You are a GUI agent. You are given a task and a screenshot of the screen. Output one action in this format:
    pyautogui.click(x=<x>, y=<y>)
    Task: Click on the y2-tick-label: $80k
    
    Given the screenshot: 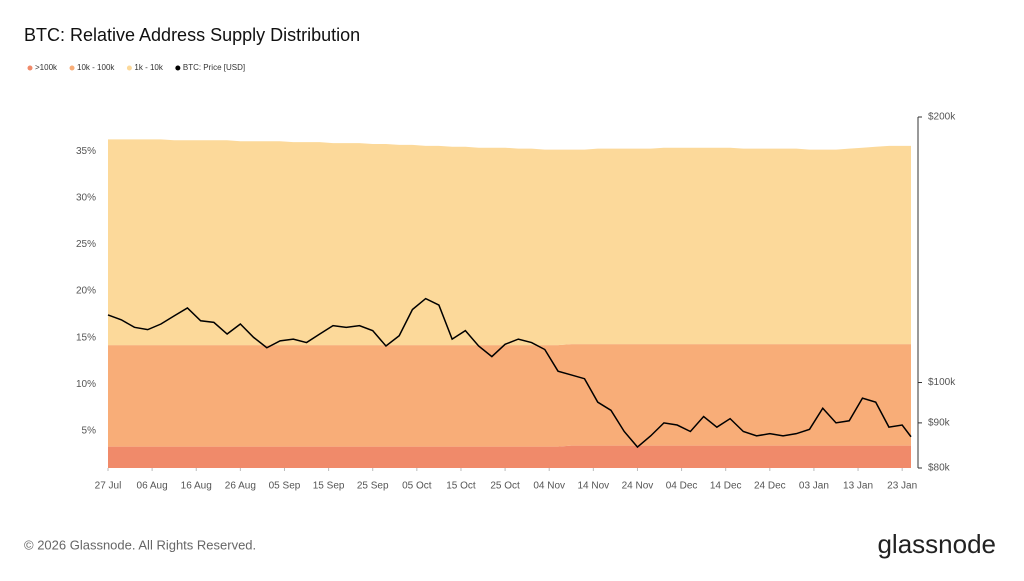 What is the action you would take?
    pyautogui.click(x=939, y=468)
    